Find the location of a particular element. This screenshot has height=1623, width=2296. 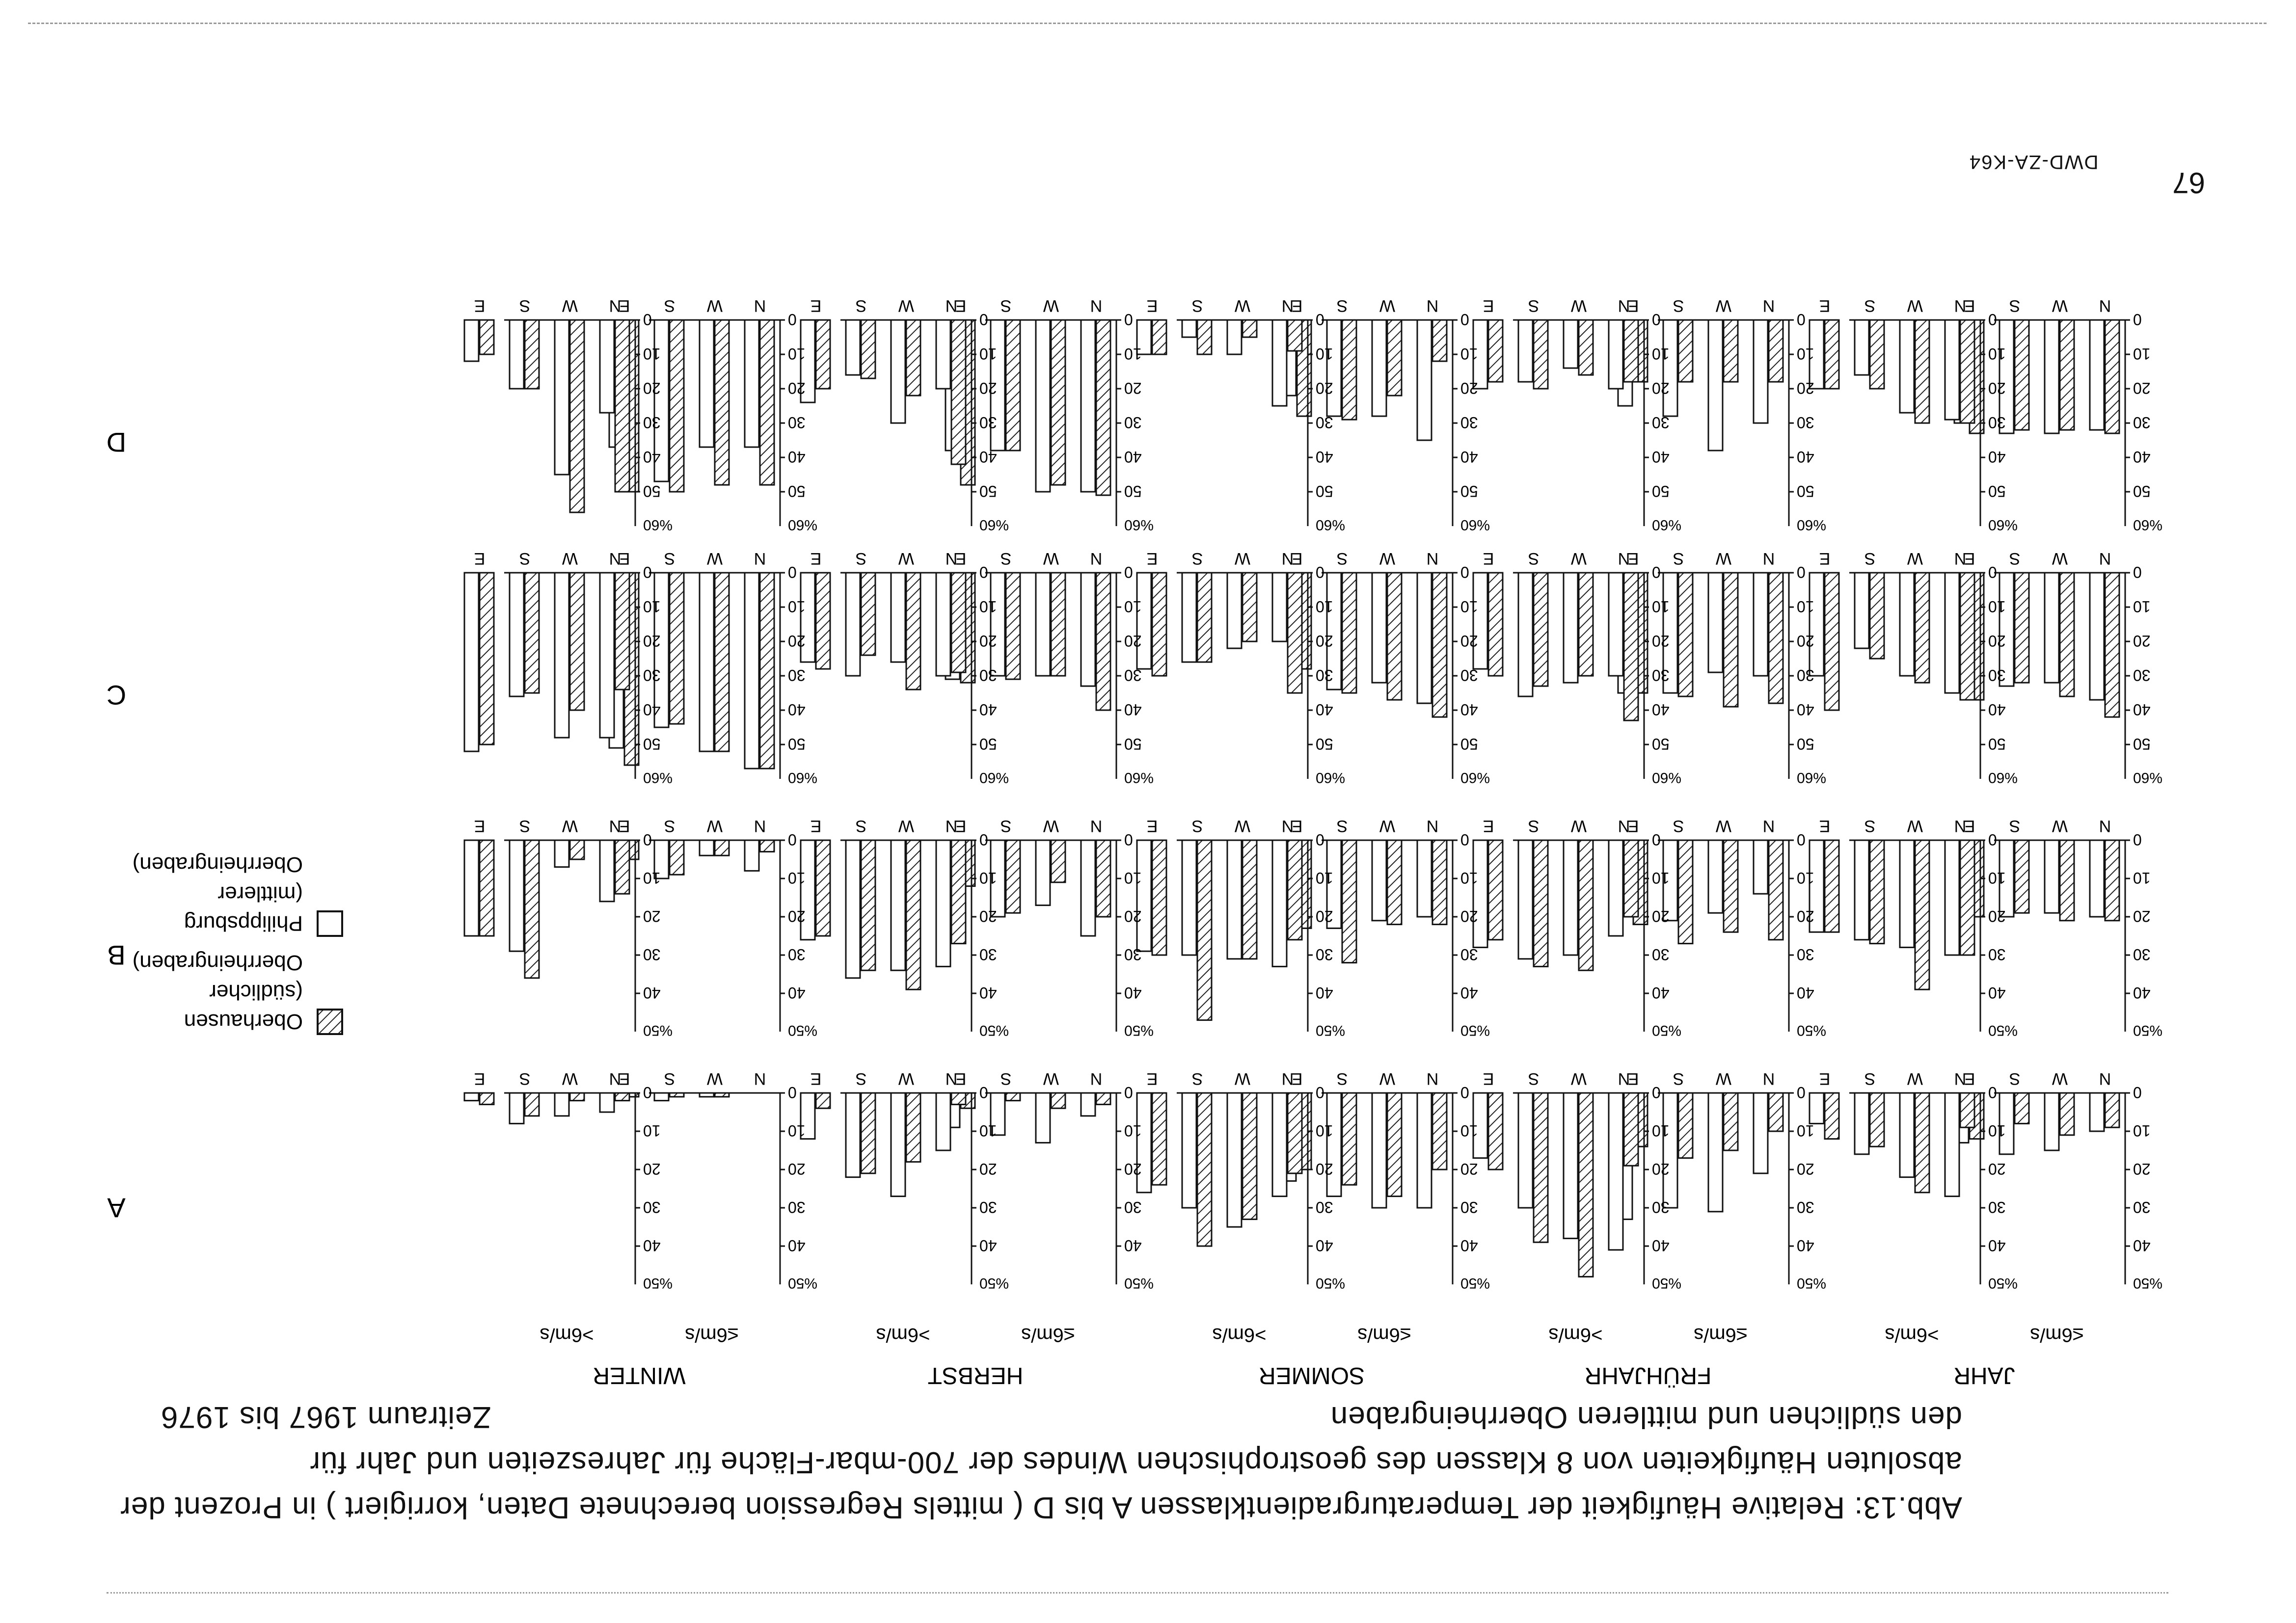

panel-A-2-0: 0 10 20 30 40 %50 N W S E is located at coordinates (1385, 1180).